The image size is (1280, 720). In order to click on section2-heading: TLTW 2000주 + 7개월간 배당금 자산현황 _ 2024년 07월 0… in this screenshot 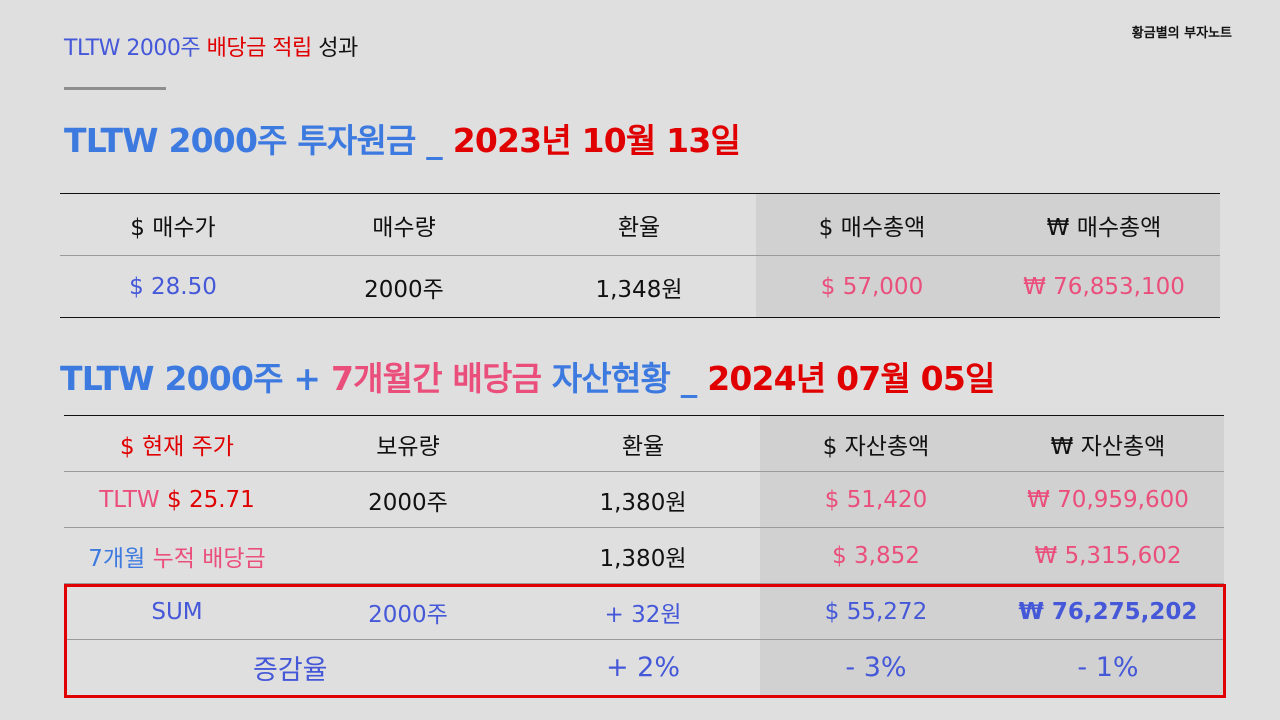, I will do `click(527, 376)`.